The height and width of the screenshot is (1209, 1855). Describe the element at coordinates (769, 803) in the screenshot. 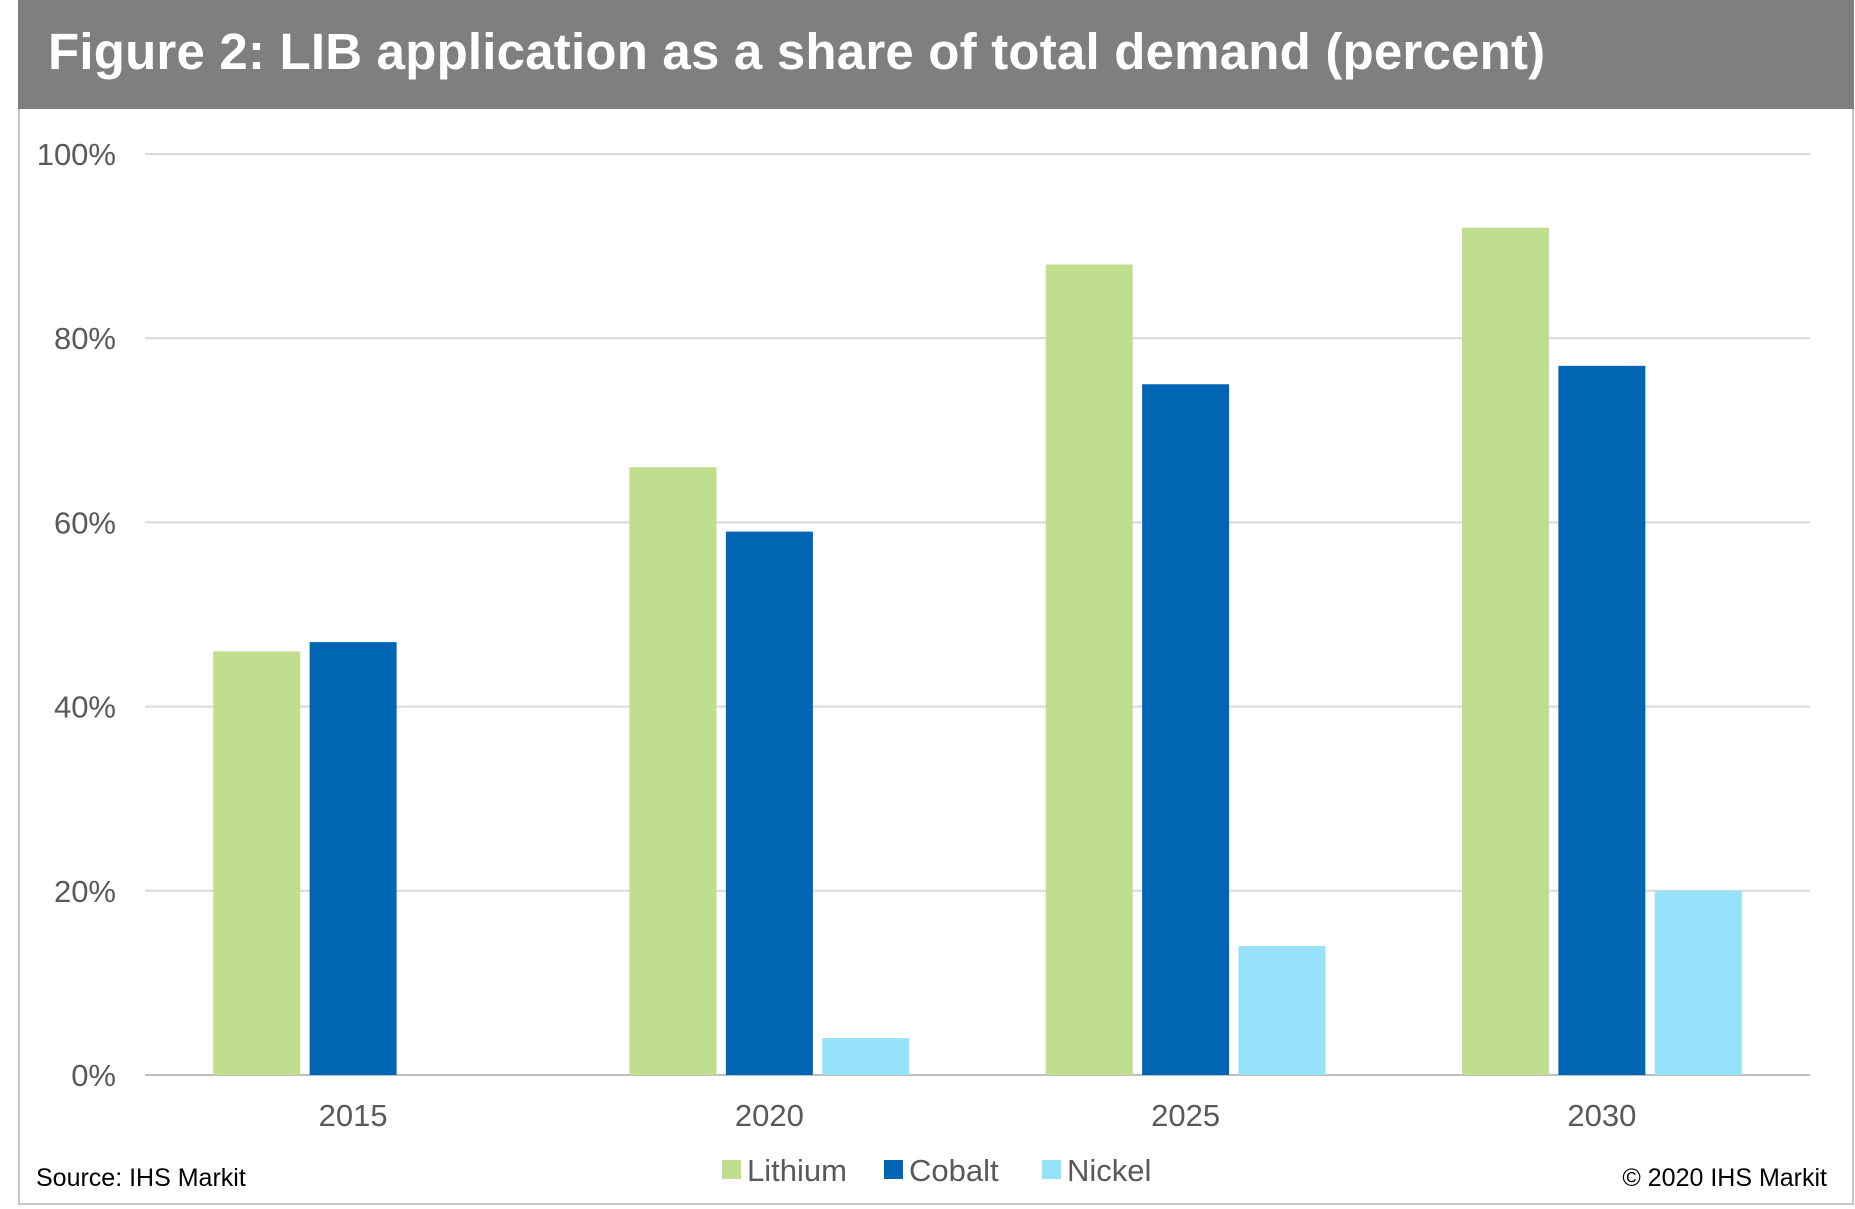

I see `bar-cobalt-2020` at that location.